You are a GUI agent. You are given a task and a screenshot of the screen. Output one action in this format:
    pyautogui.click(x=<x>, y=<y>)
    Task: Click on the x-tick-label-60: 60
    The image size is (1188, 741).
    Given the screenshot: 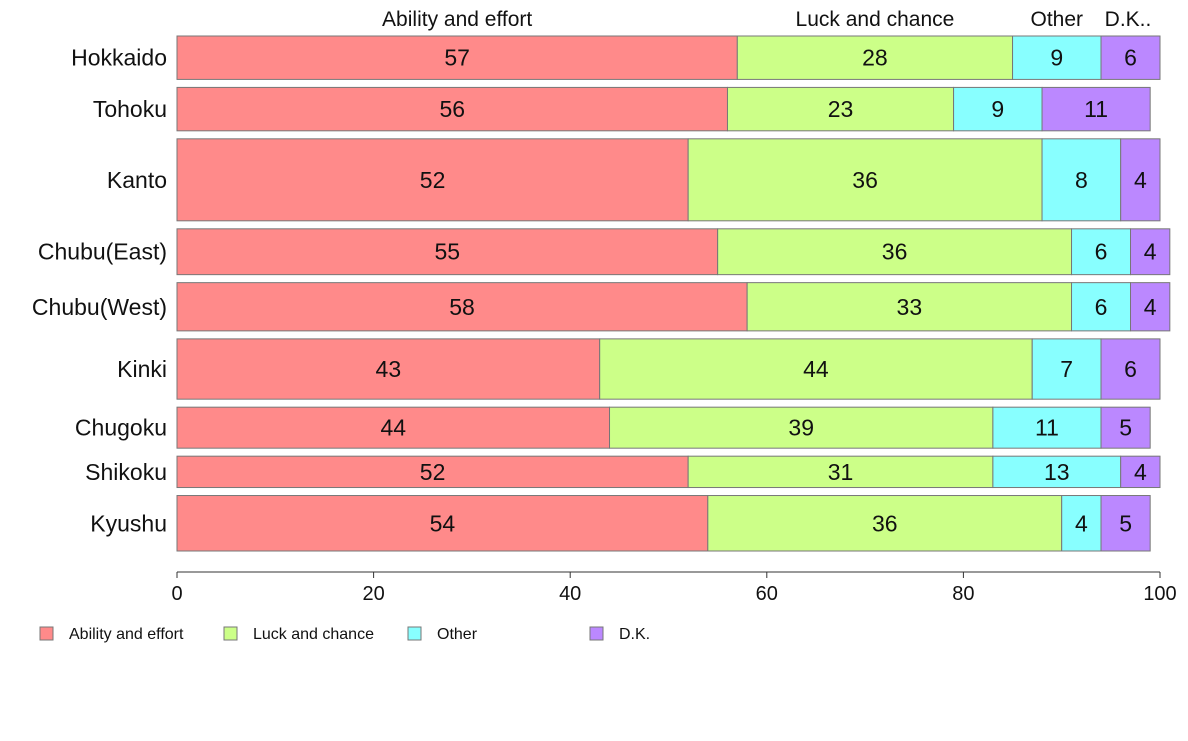 What is the action you would take?
    pyautogui.click(x=767, y=594)
    